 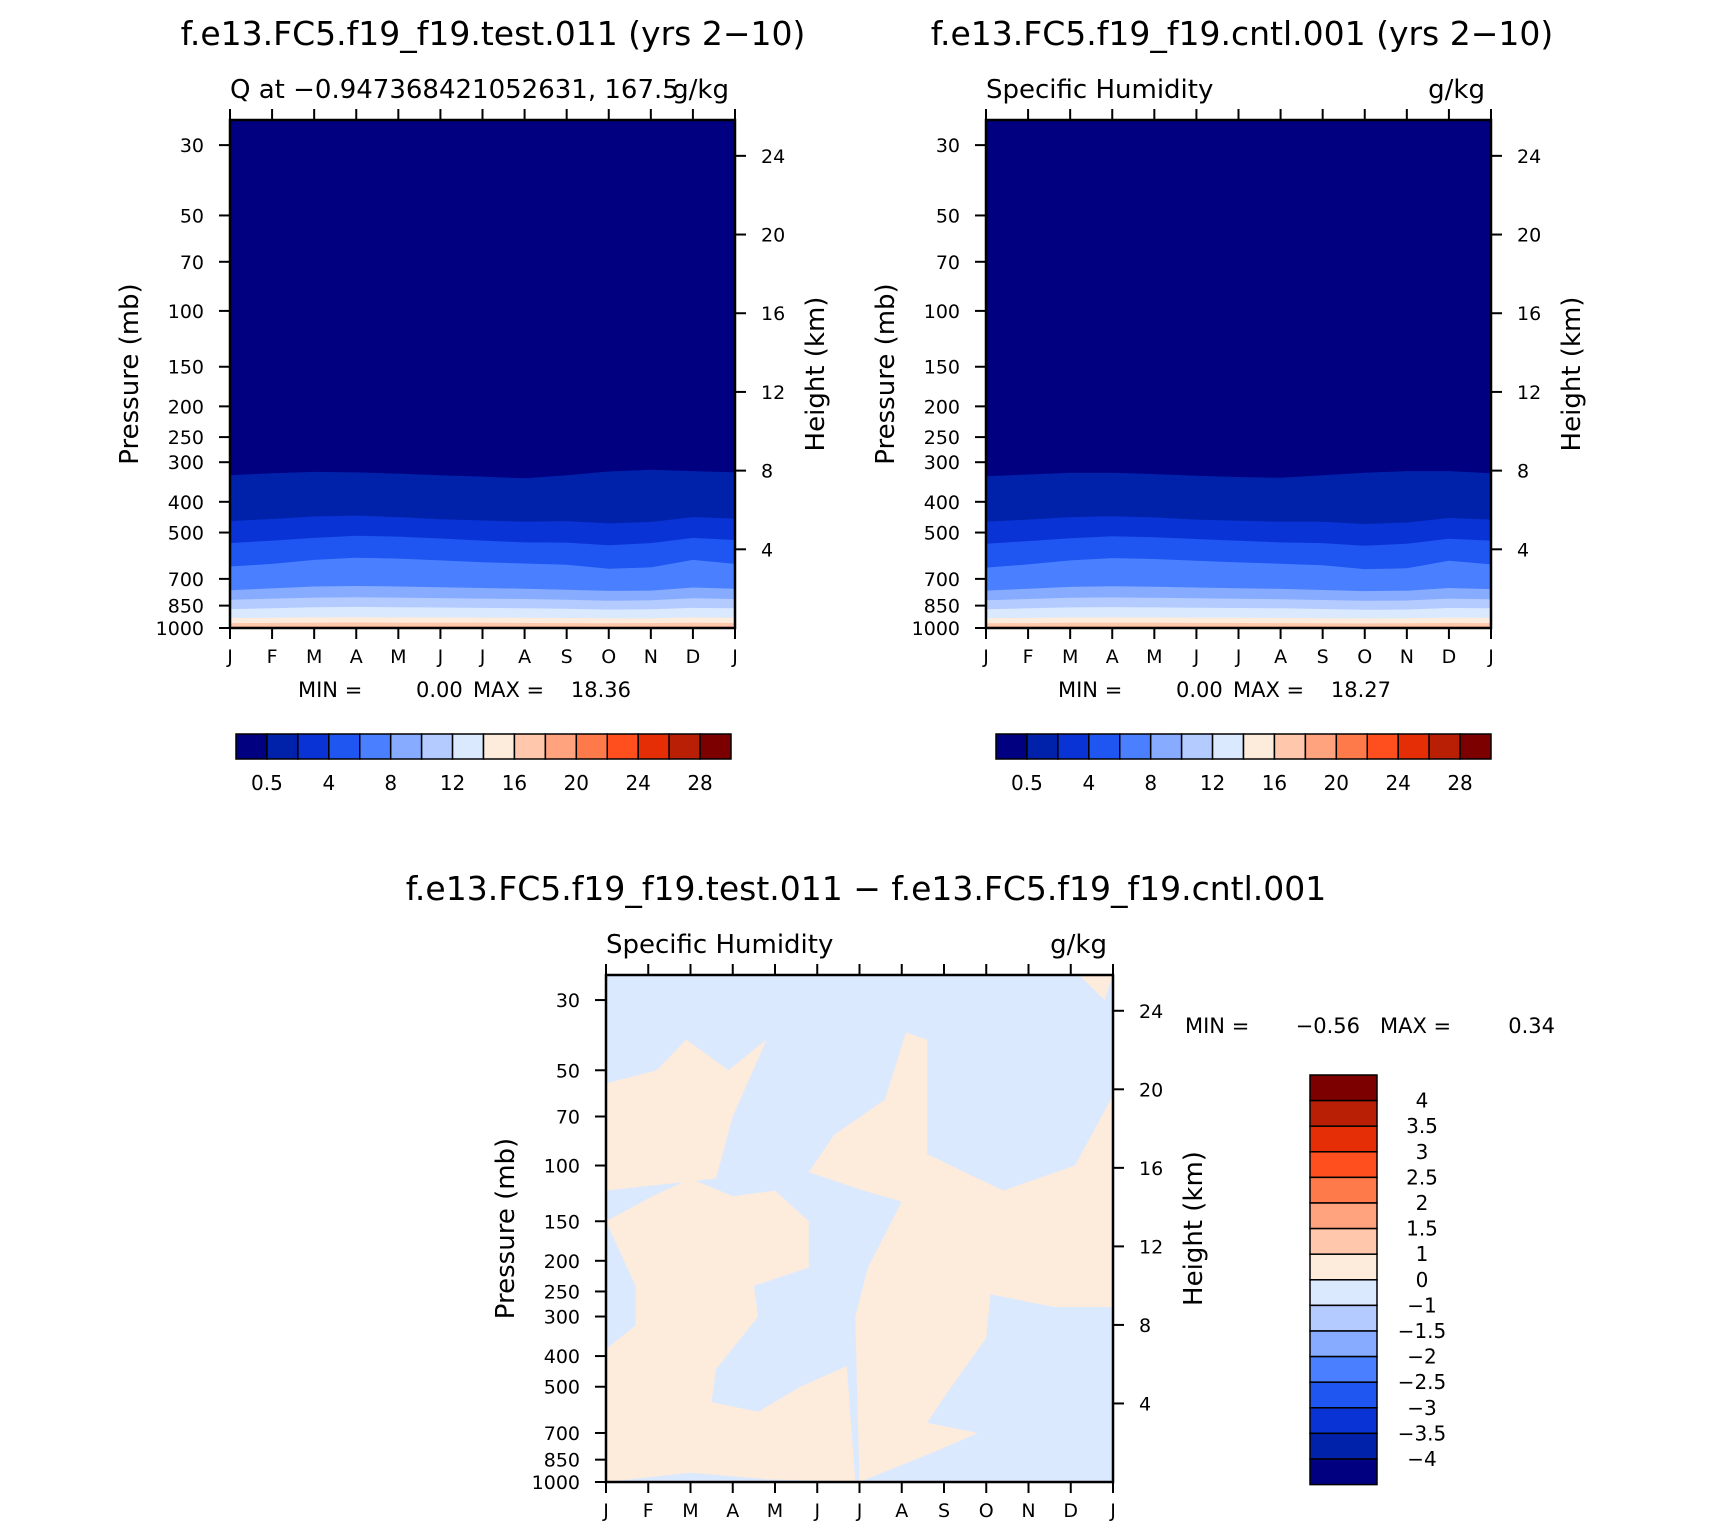 I want to click on panel-2-ytick-label: 100, so click(x=942, y=312).